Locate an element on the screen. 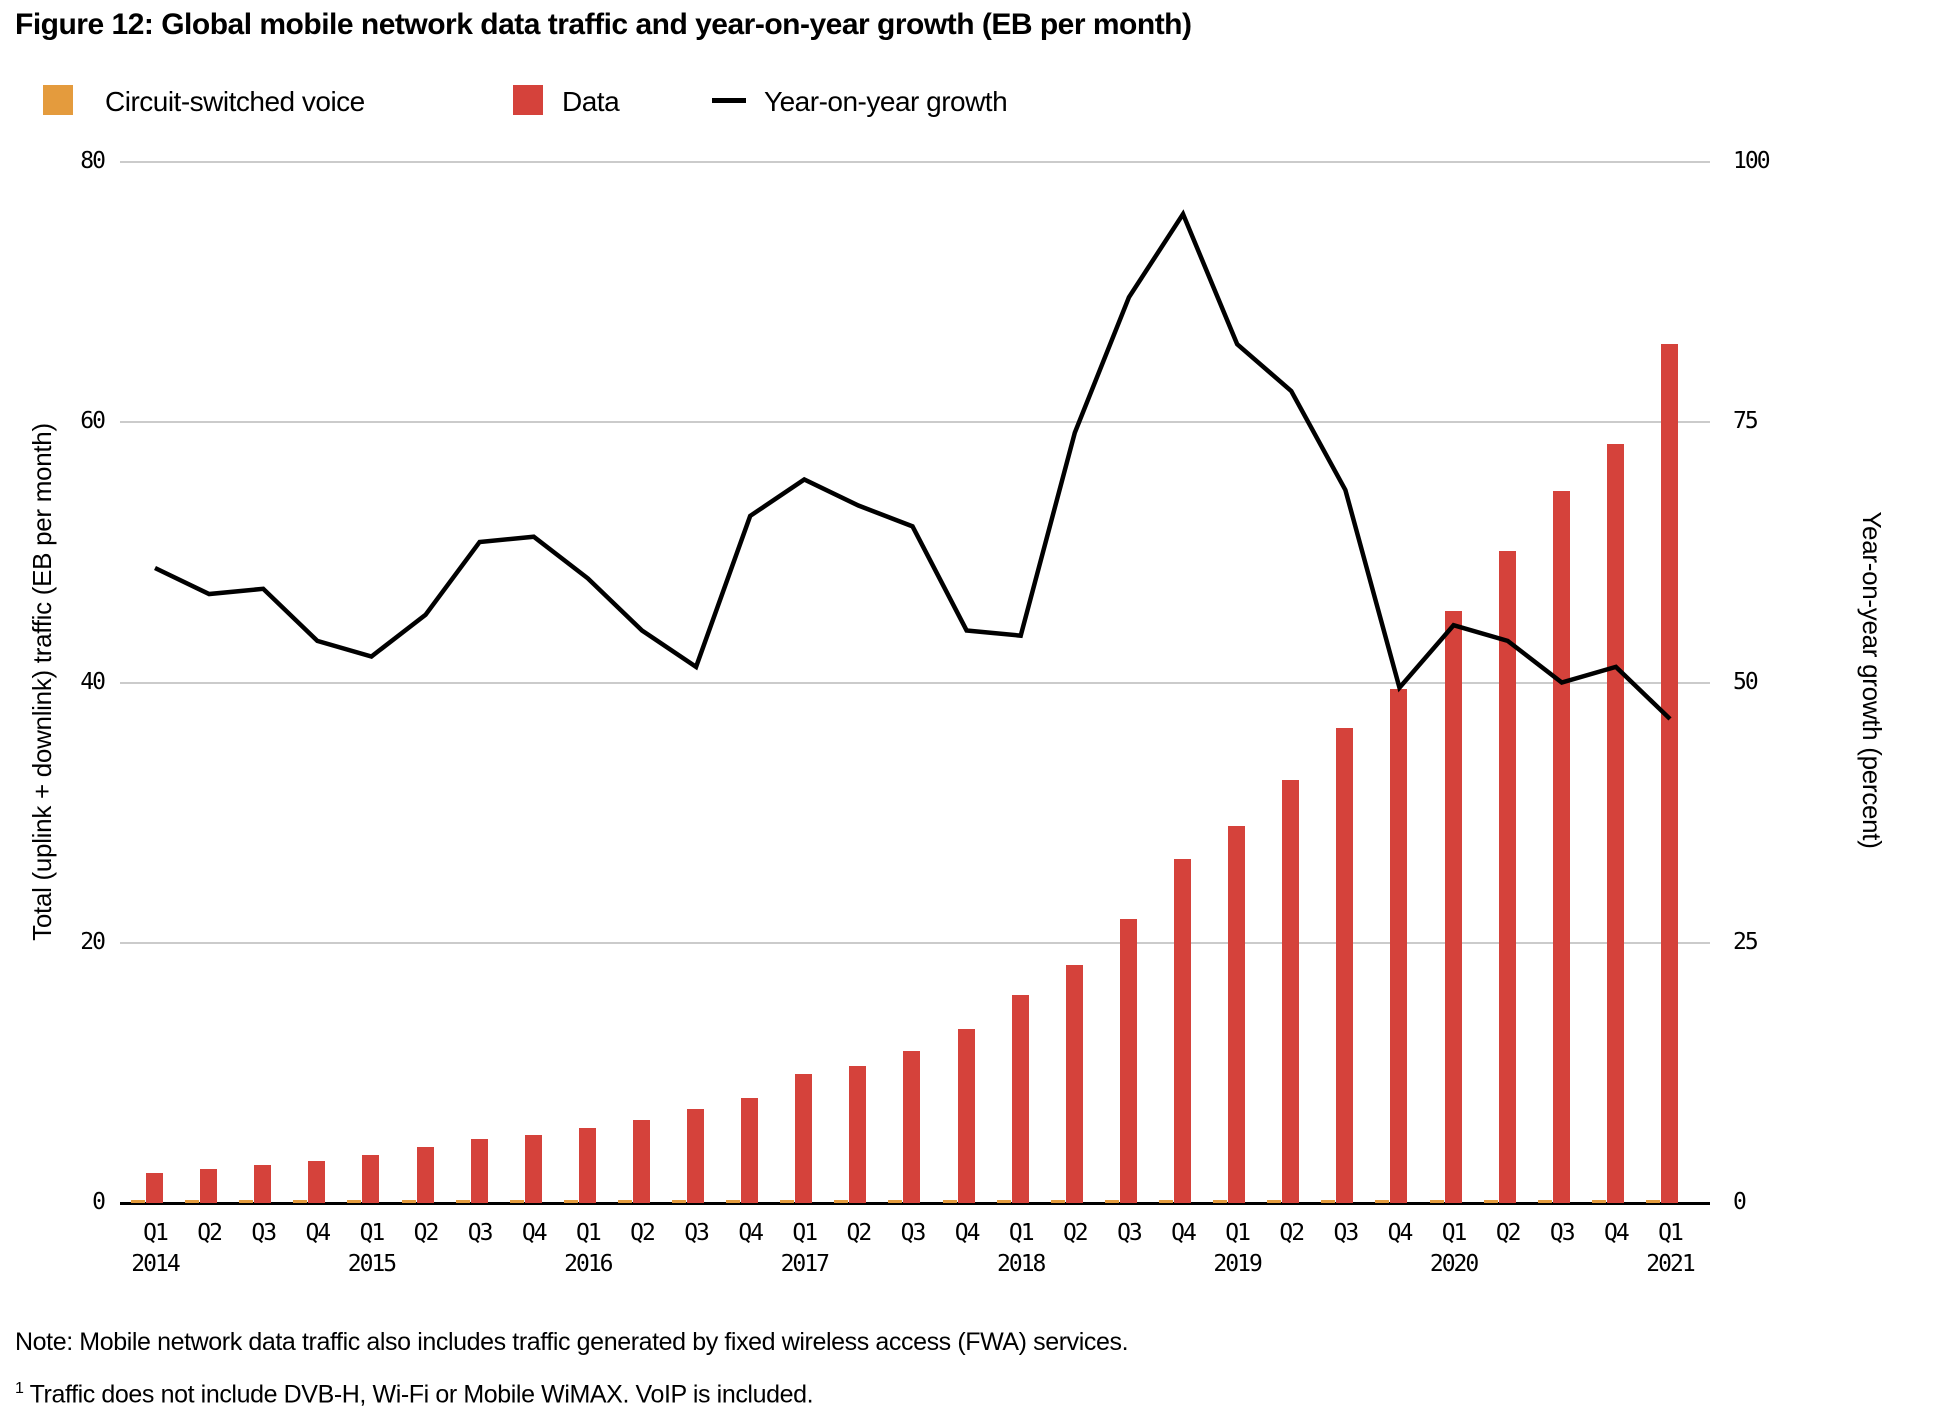 The width and height of the screenshot is (1948, 1422). x-tick-label-Q4-2019: Q4 is located at coordinates (1400, 1233).